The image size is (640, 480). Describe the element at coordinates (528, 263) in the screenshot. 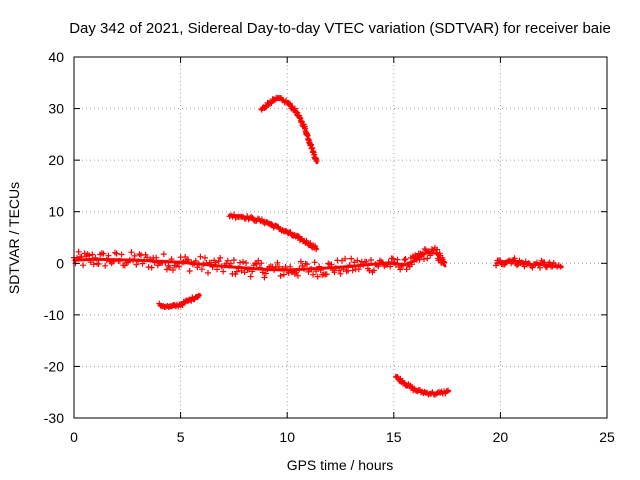

I see `series-band-late` at that location.